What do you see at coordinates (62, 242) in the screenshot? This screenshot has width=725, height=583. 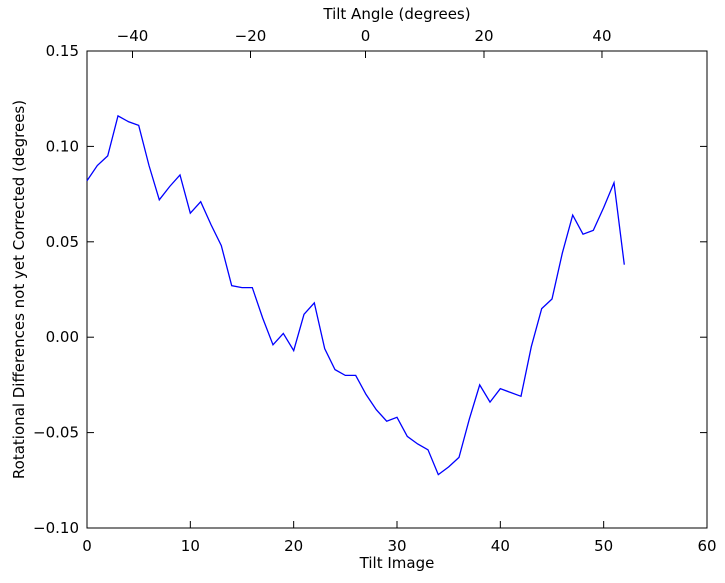 I see `y-tick-label: 0.05` at bounding box center [62, 242].